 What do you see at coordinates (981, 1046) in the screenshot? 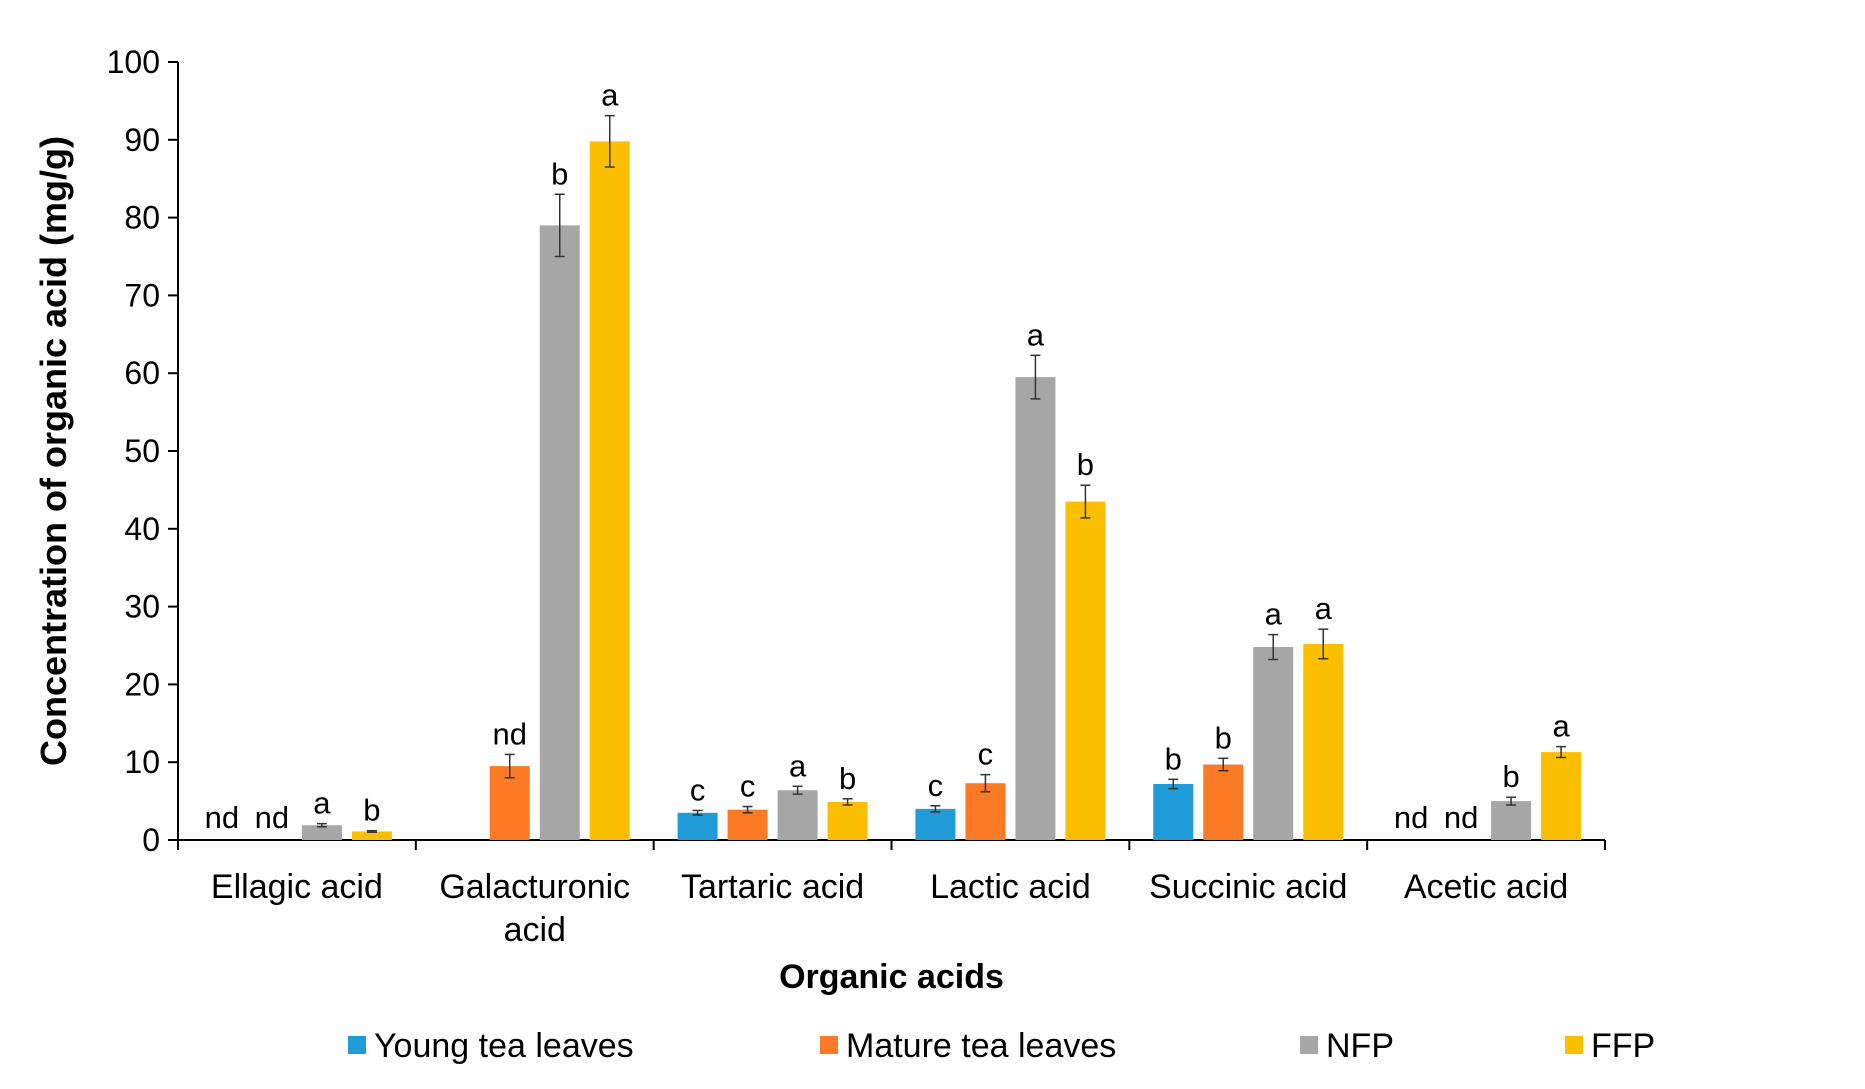
I see `legend-label: Mature tea leaves` at bounding box center [981, 1046].